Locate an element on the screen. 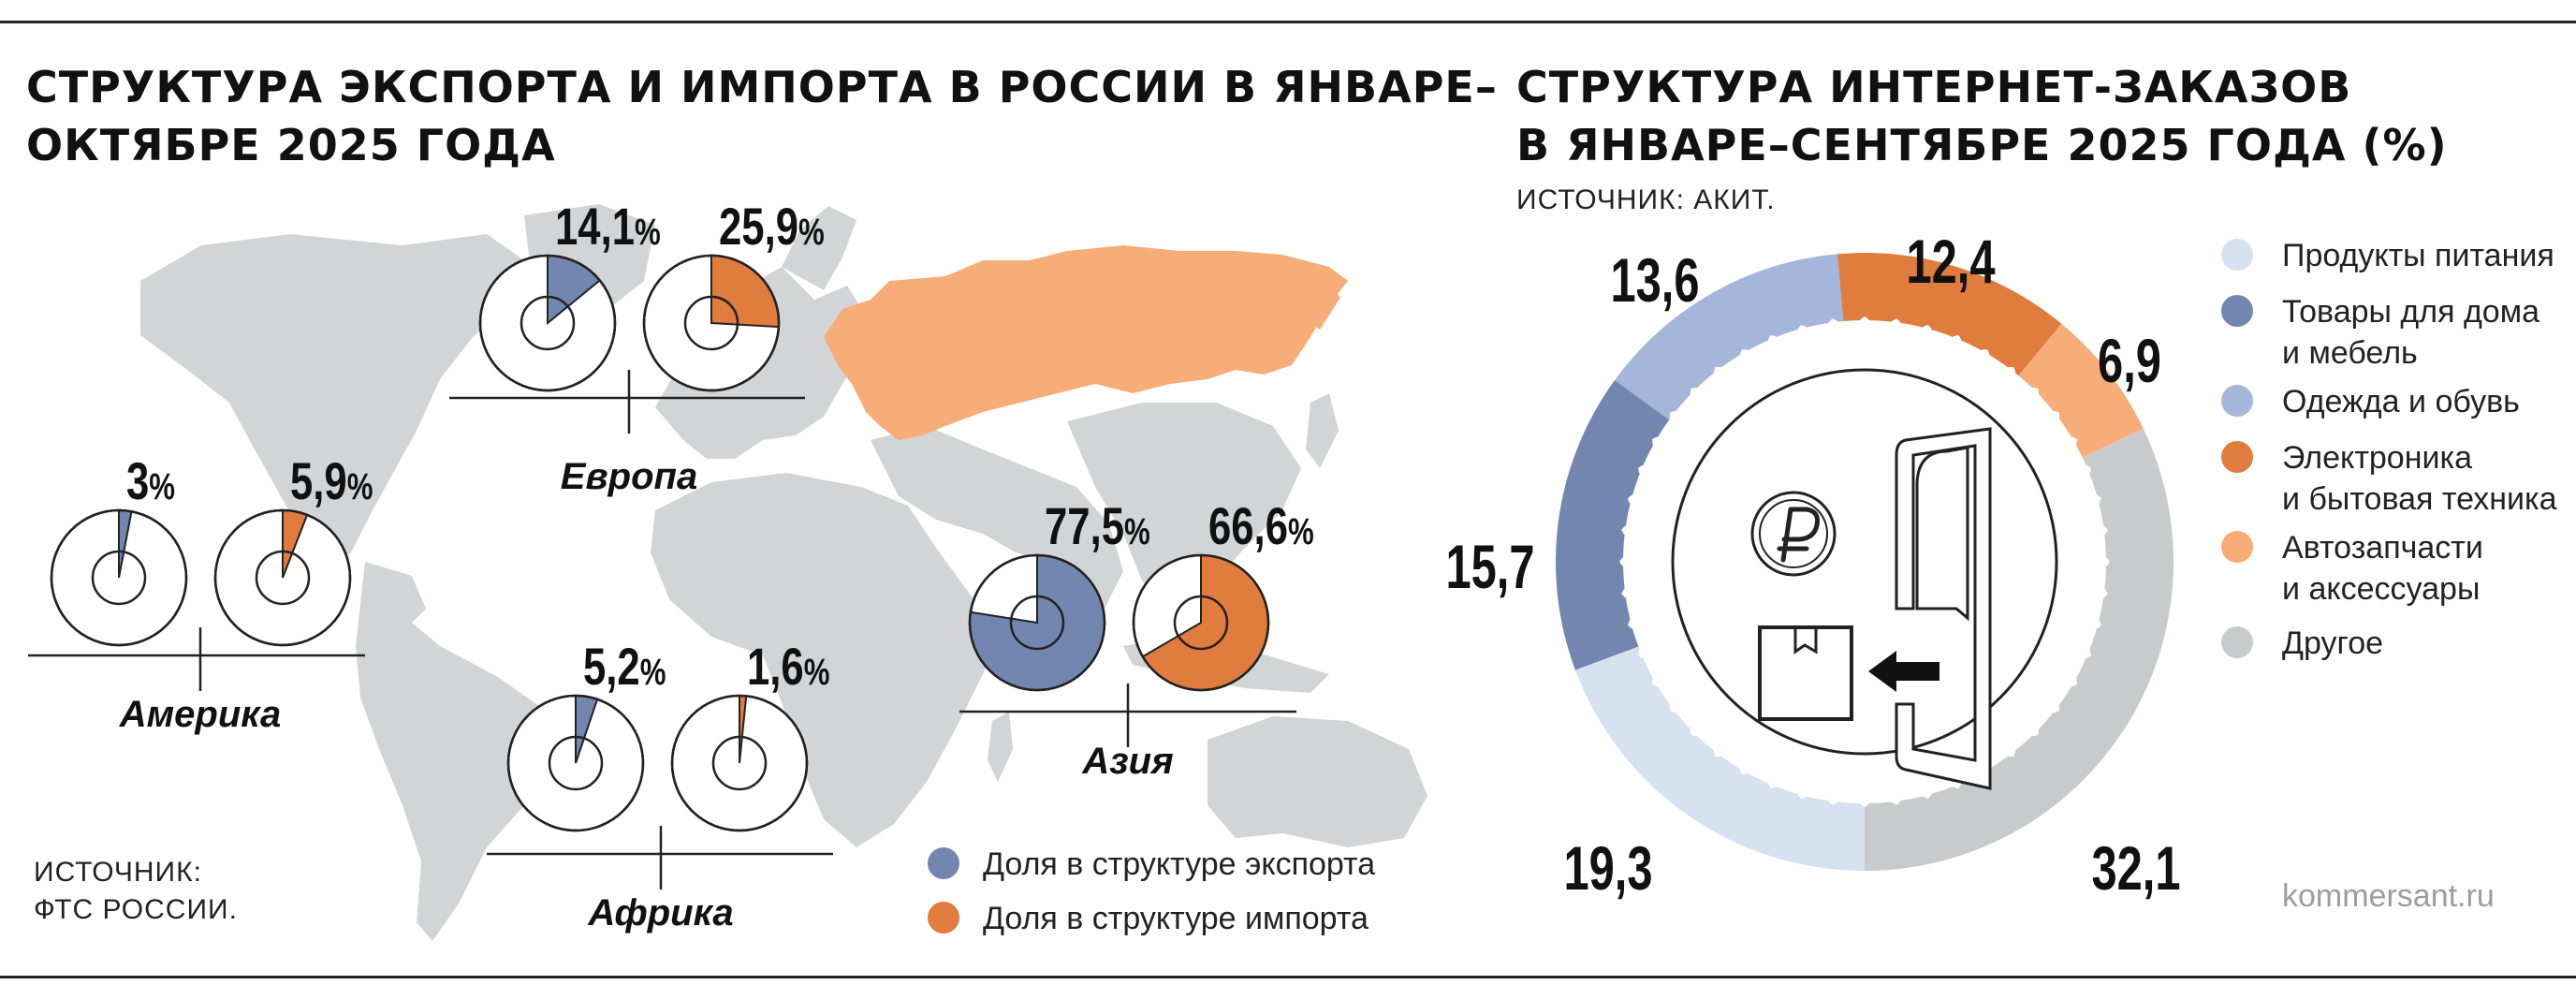 The width and height of the screenshot is (2576, 1000). region-name: Европа is located at coordinates (629, 476).